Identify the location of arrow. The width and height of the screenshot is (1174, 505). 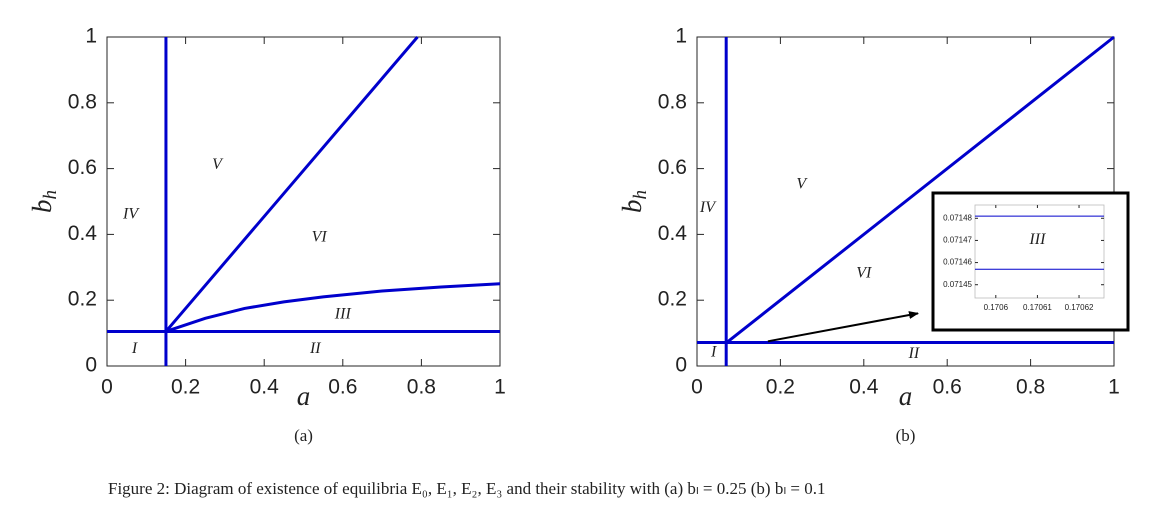
(843, 327).